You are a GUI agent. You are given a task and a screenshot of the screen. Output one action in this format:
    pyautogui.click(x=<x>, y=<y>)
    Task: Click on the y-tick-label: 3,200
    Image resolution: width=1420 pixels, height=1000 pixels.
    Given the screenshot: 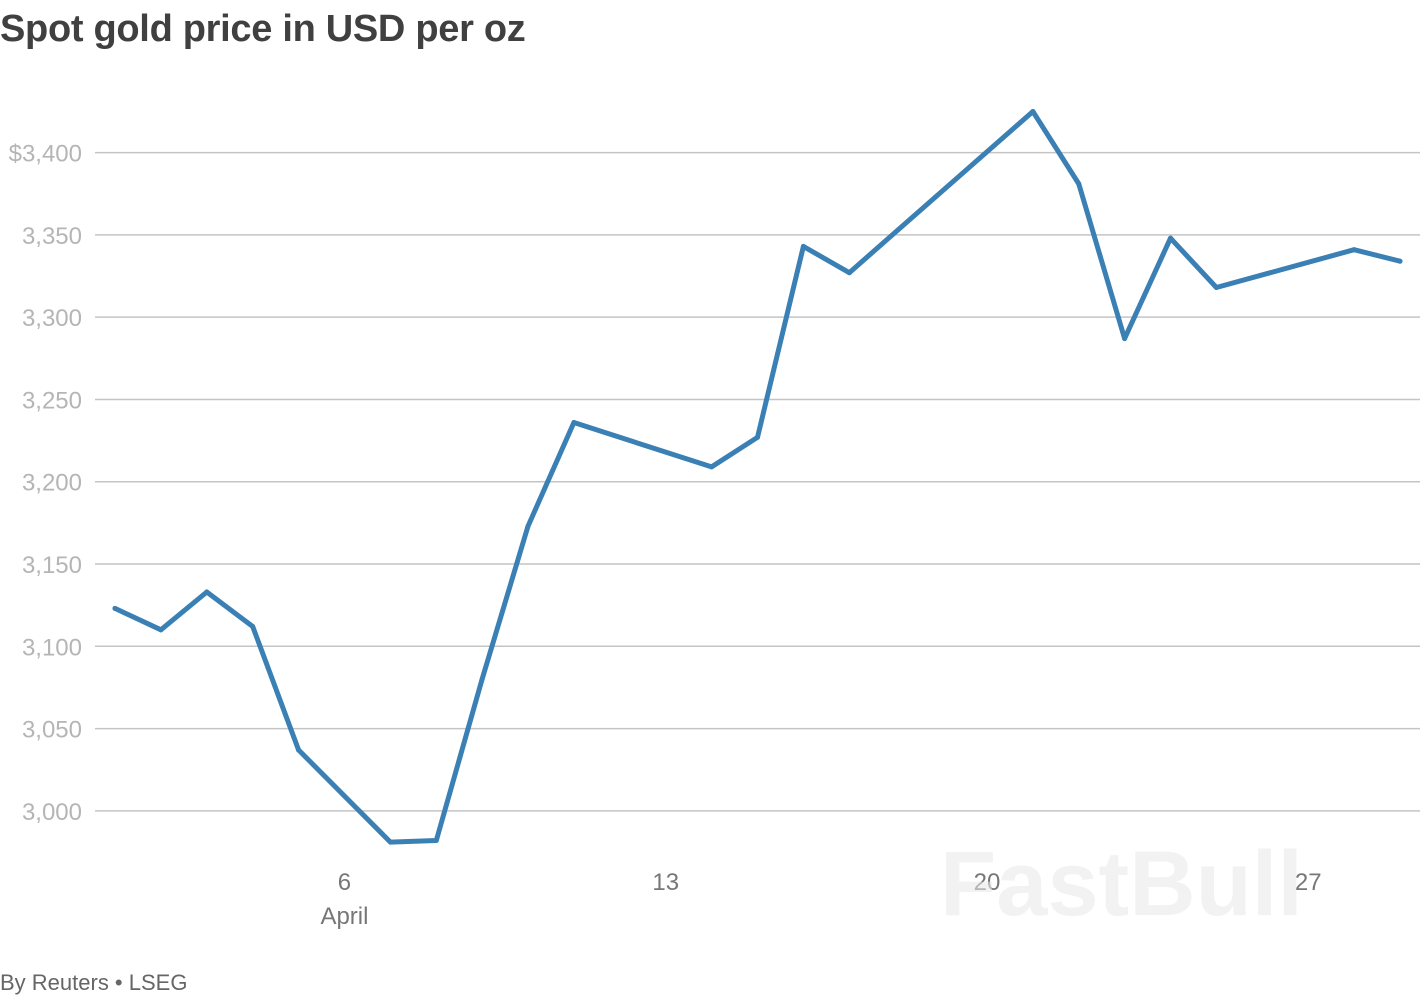 What is the action you would take?
    pyautogui.click(x=52, y=483)
    